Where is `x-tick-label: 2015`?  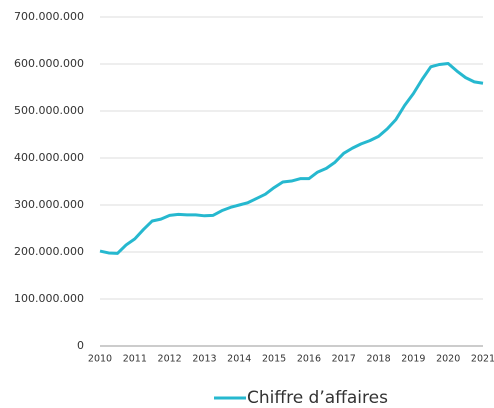
x-tick-label: 2015 is located at coordinates (274, 359).